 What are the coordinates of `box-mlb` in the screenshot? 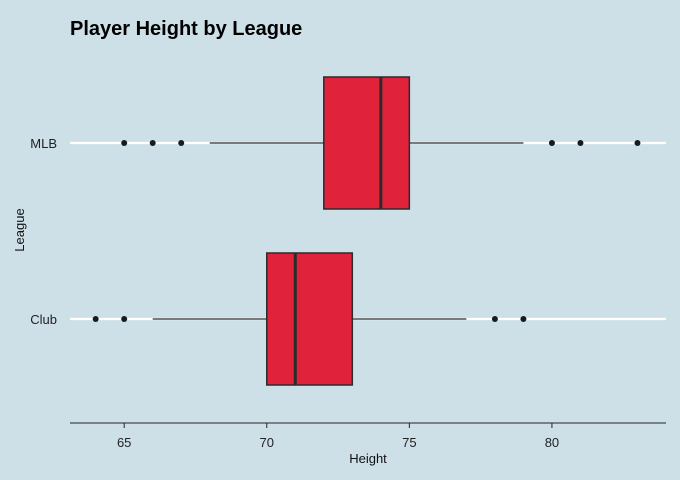 It's located at (367, 143).